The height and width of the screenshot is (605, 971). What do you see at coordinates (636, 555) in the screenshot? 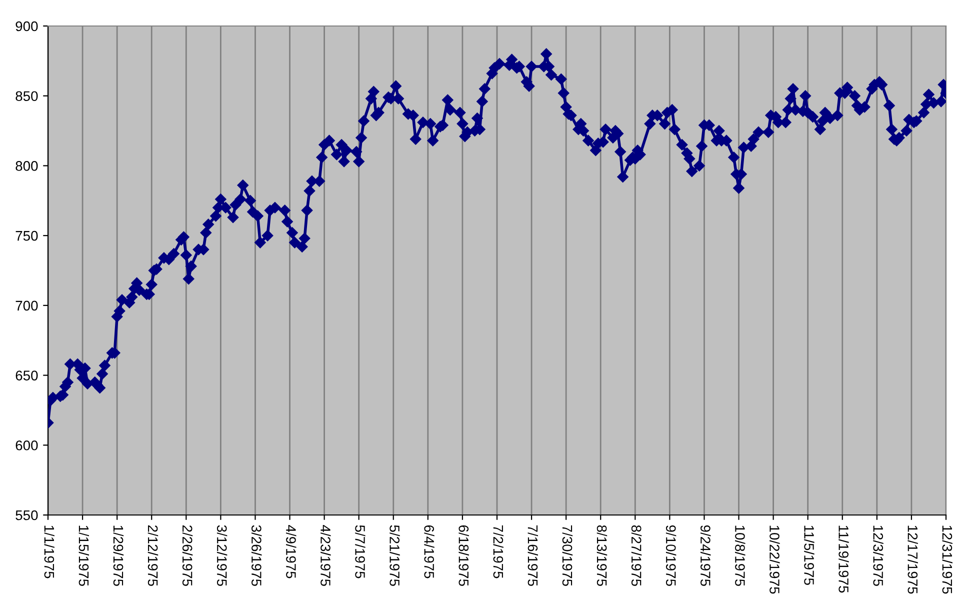
I see `x-tick-label: 8/27/1975` at bounding box center [636, 555].